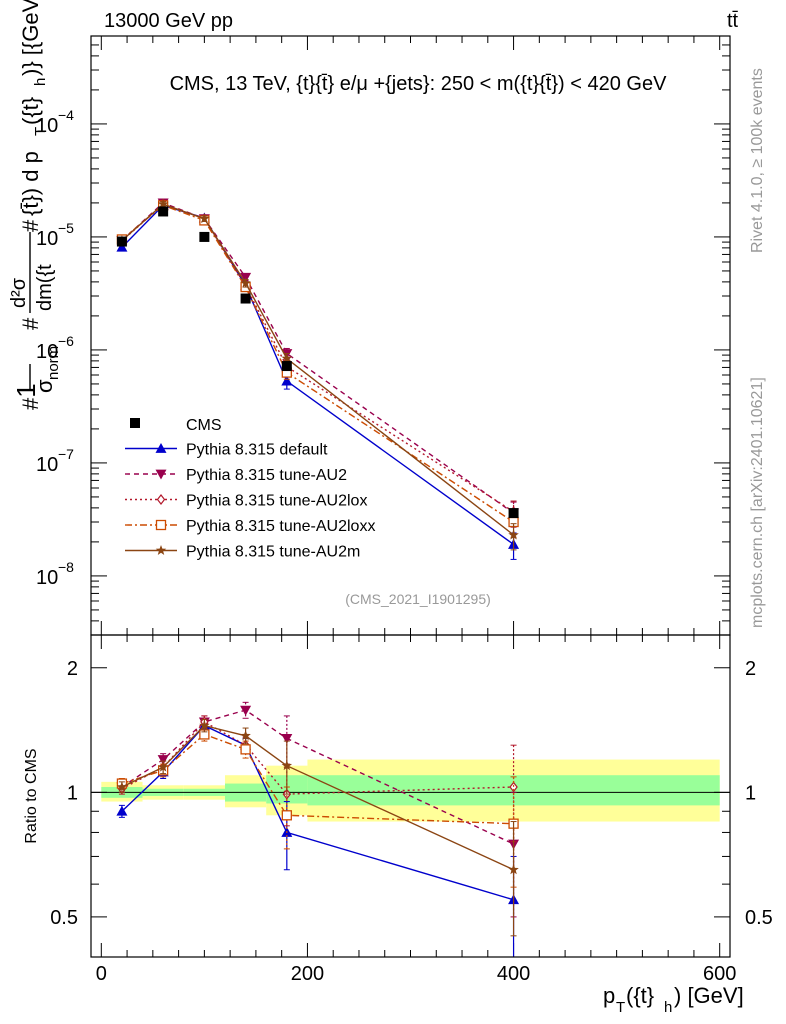 Image resolution: width=786 pixels, height=1024 pixels. I want to click on ylabel-pt-rest: ({t}, so click(30, 111).